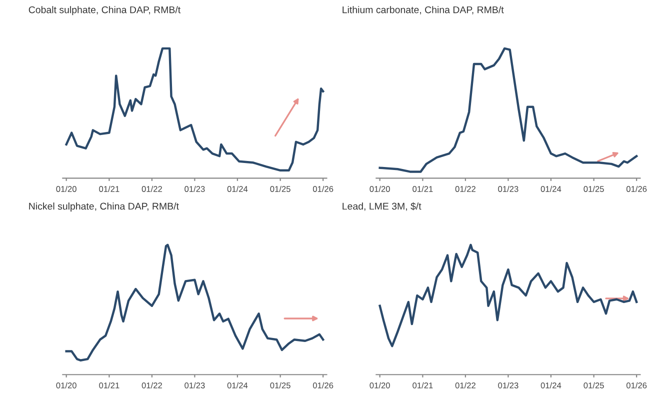  I want to click on chart-title: Nickel sulphate, China DAP, RMB/t, so click(104, 207).